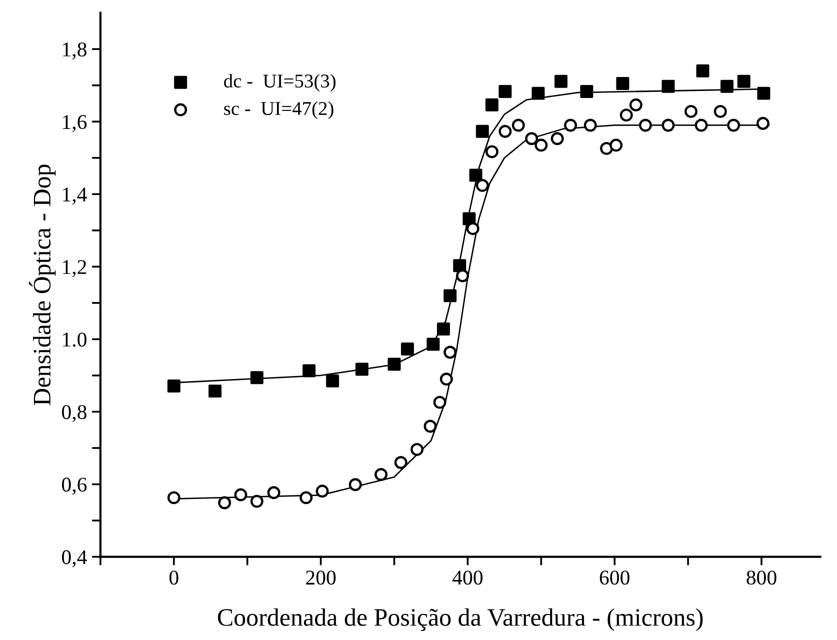  I want to click on legend-label: dc - UI=53(3), so click(280, 83).